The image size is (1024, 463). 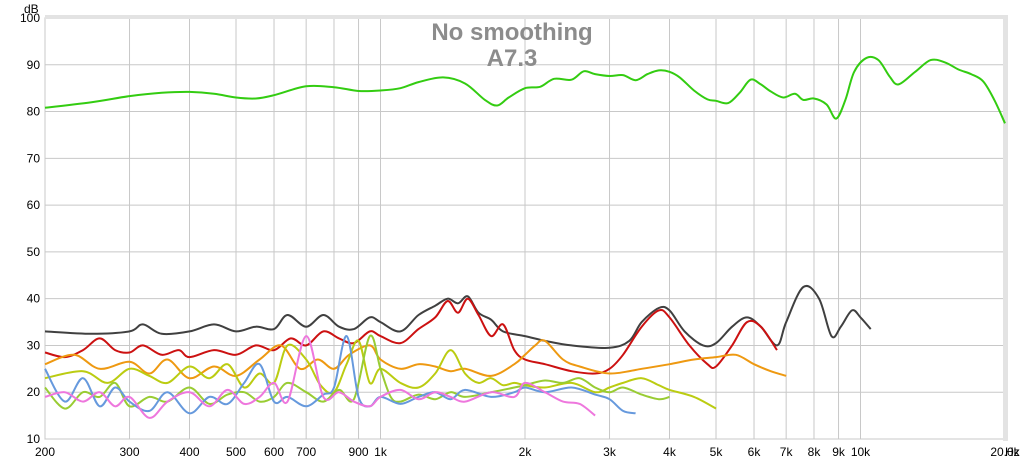 I want to click on plot-frame-top, so click(x=526, y=17).